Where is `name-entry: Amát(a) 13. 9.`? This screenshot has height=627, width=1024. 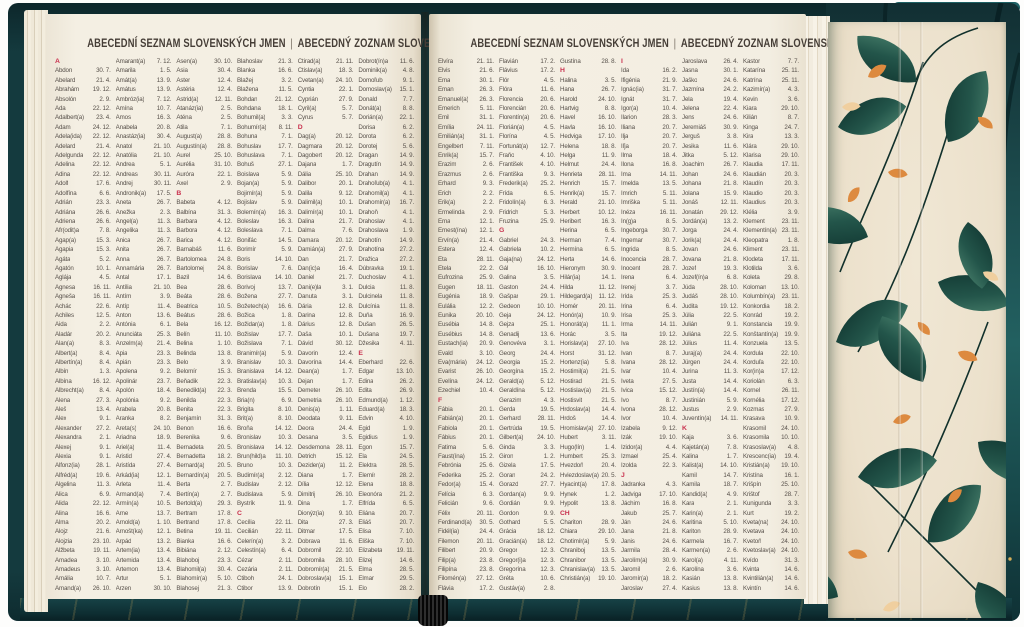 name-entry: Amát(a) 13. 9. is located at coordinates (144, 80).